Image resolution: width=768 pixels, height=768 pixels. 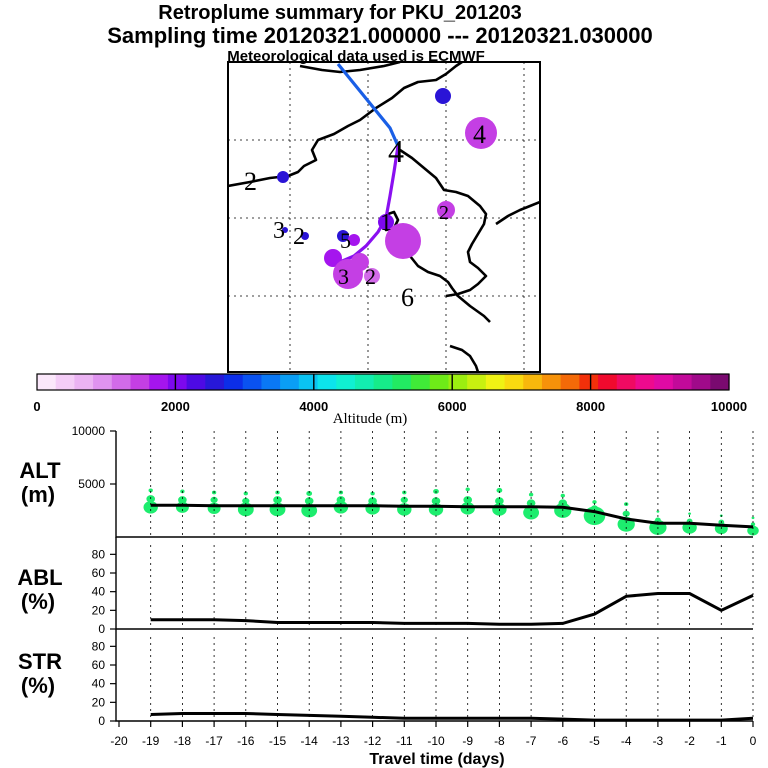 I want to click on plume-clusters, so click(x=387, y=188).